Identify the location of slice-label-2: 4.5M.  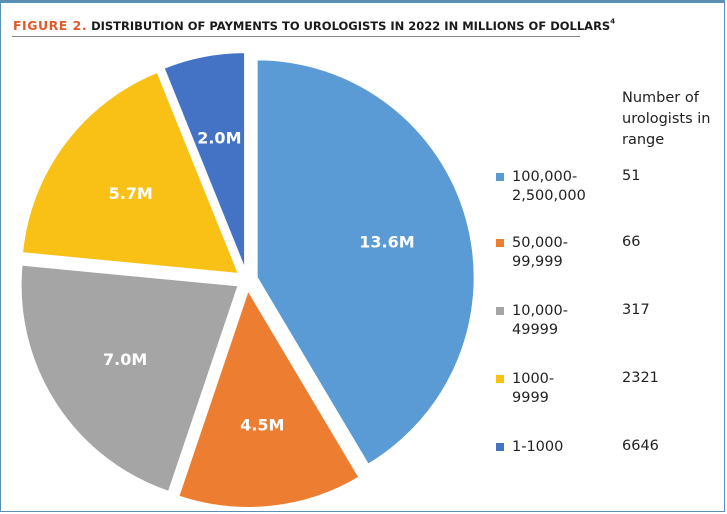
(262, 424).